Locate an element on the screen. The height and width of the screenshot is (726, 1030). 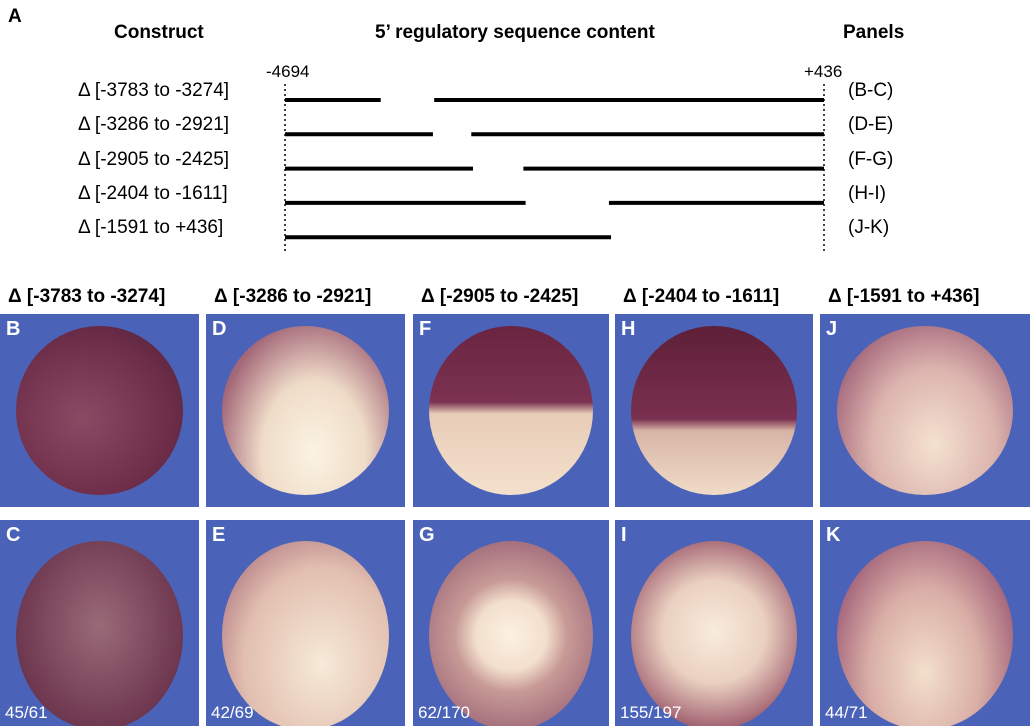
embryo-panel-I: I 155/197 is located at coordinates (714, 623).